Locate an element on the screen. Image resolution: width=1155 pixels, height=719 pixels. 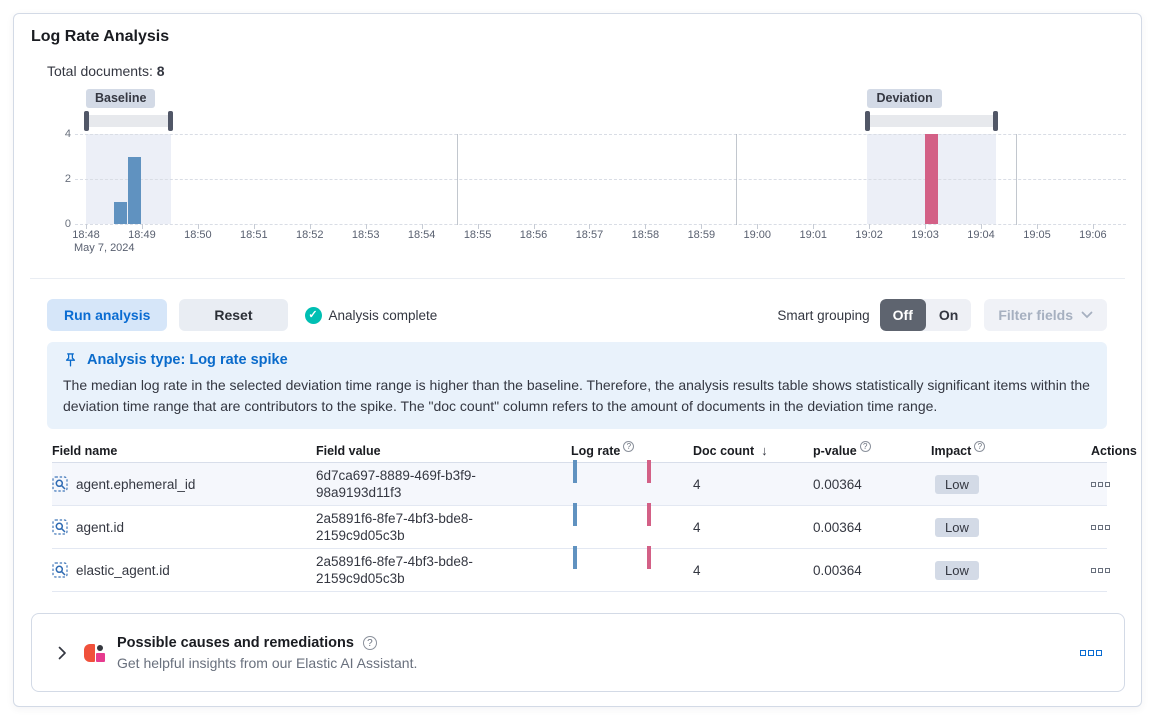
toggle-on-button: On is located at coordinates (948, 315).